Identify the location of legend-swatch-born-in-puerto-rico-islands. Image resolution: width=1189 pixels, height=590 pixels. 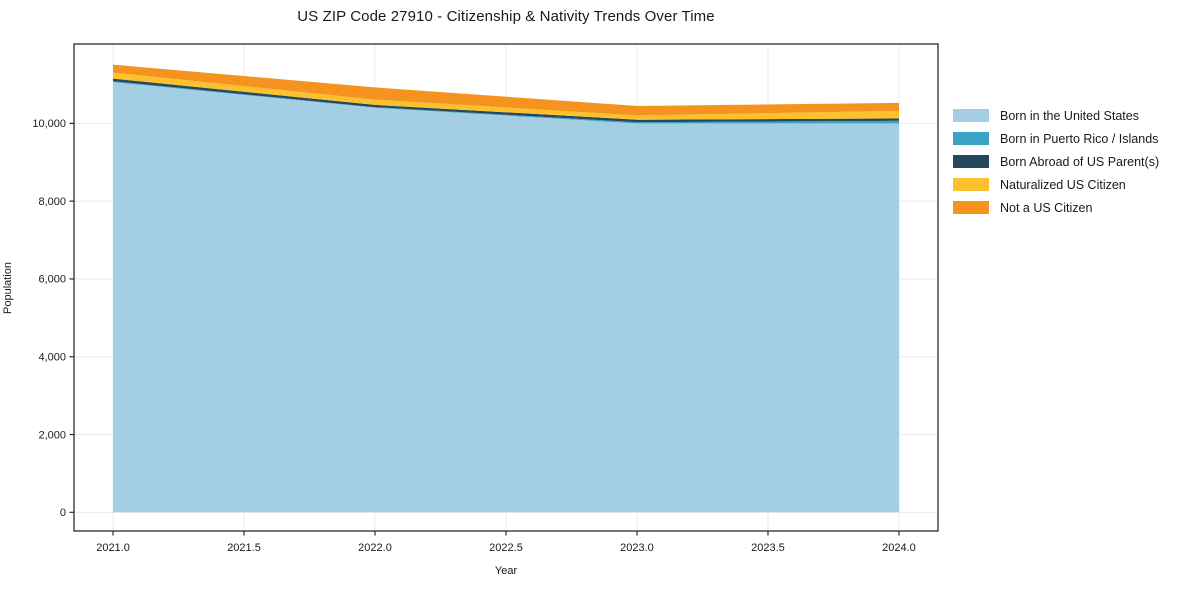
(971, 138).